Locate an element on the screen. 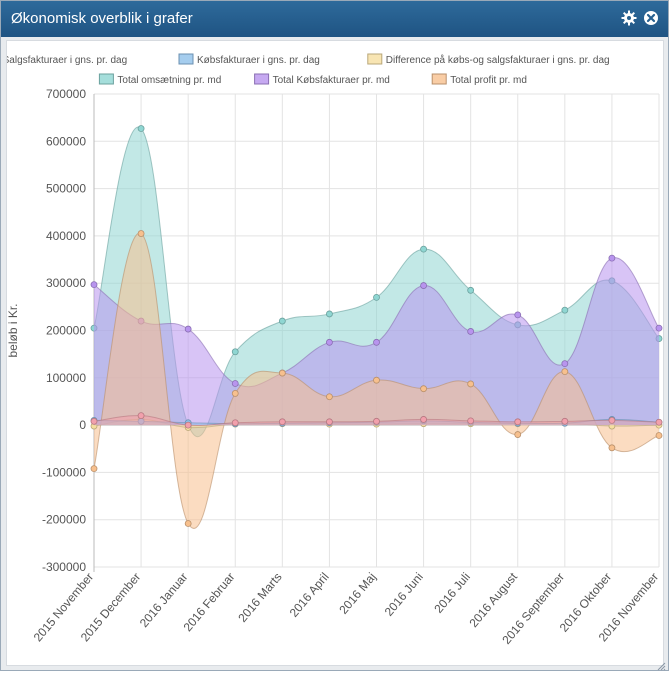  legend-item: Købsfakturaer i gns. pr. dag is located at coordinates (249, 59).